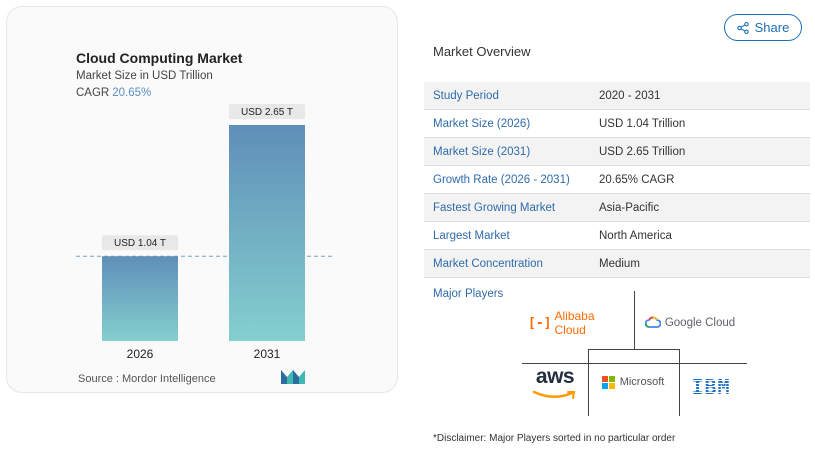 Image resolution: width=815 pixels, height=463 pixels. Describe the element at coordinates (482, 51) in the screenshot. I see `market-overview-heading: Market Overview` at that location.